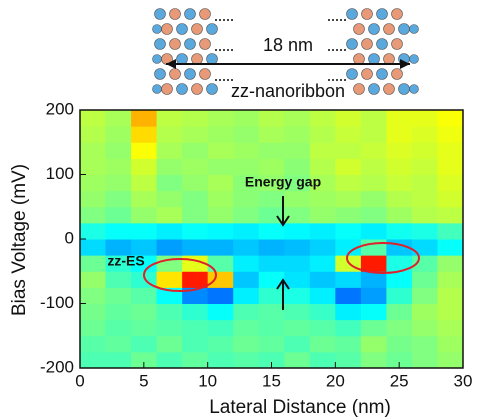 The height and width of the screenshot is (420, 481). I want to click on y-tick-label: 200, so click(60, 108).